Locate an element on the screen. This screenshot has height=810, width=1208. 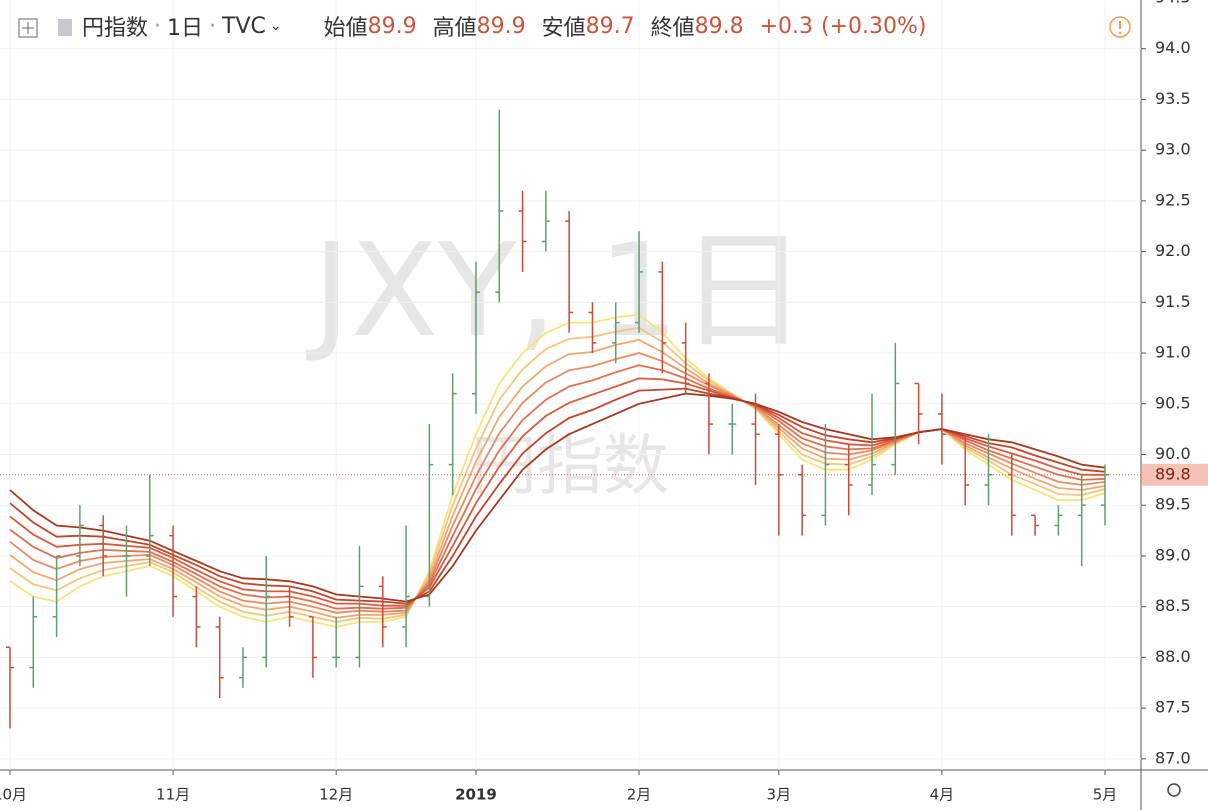
y-tick-label: 89.5 is located at coordinates (1173, 504).